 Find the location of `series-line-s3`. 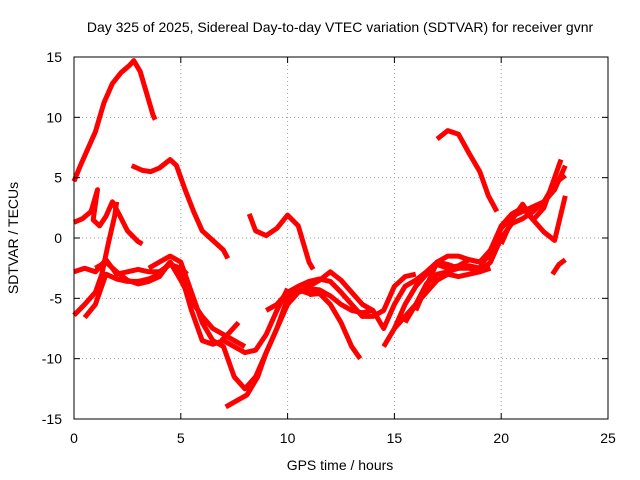

series-line-s3 is located at coordinates (108, 217).